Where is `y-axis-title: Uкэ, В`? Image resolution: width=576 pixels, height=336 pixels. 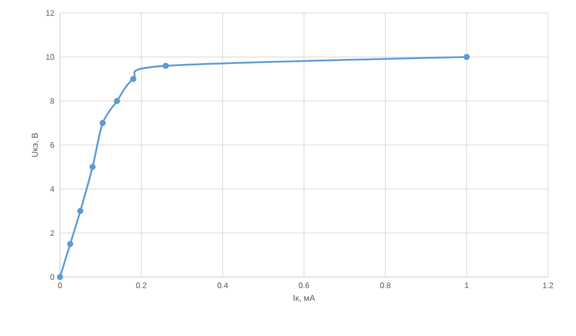 y-axis-title: Uкэ, В is located at coordinates (35, 145).